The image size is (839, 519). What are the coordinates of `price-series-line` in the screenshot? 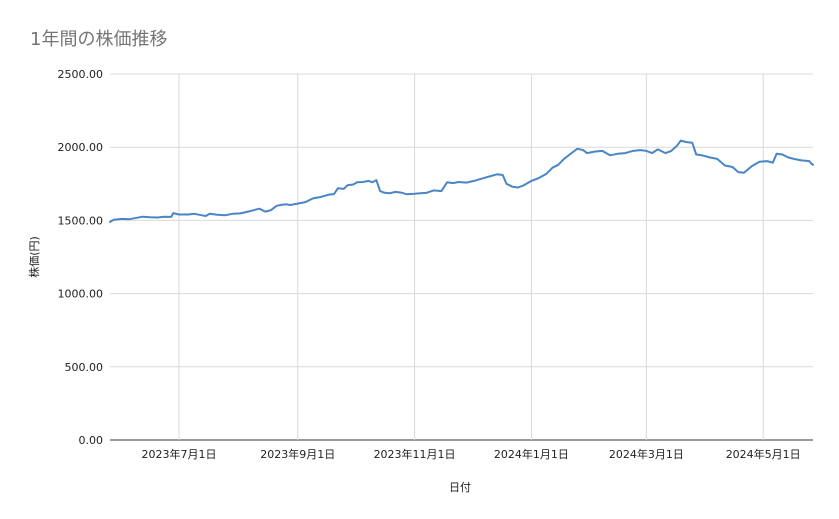 It's located at (461, 181).